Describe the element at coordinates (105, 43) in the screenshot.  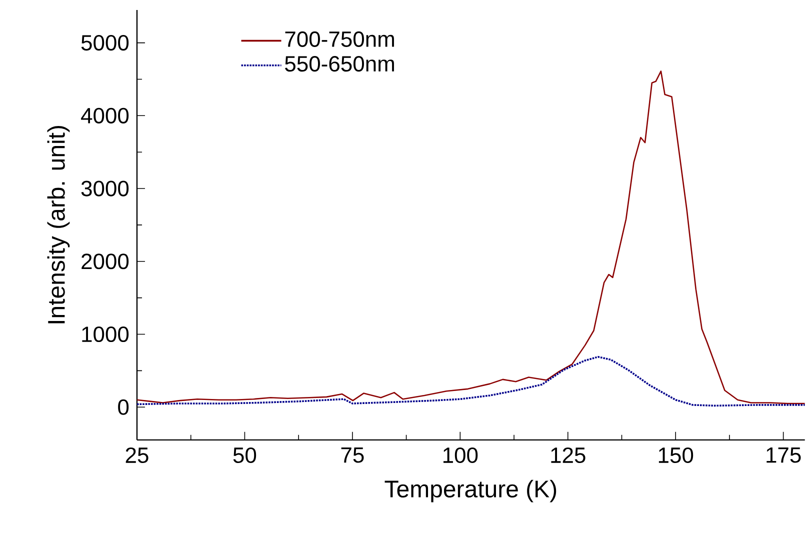
I see `y-tick-label: 5000` at that location.